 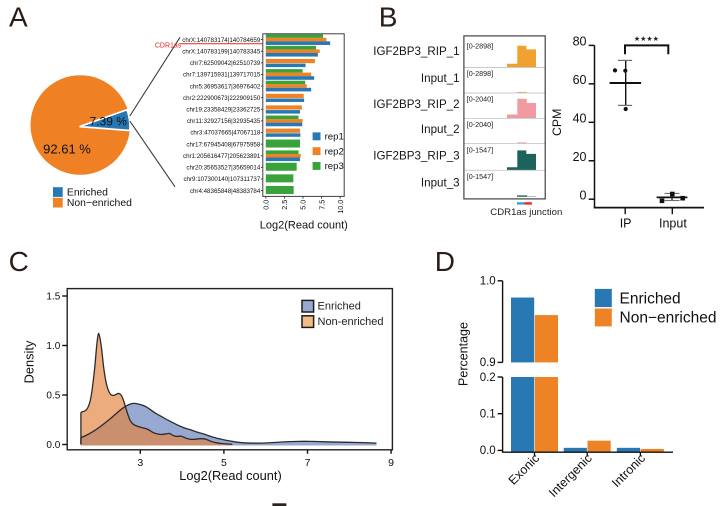 What do you see at coordinates (67, 149) in the screenshot?
I see `svg-text: 92.61 %` at bounding box center [67, 149].